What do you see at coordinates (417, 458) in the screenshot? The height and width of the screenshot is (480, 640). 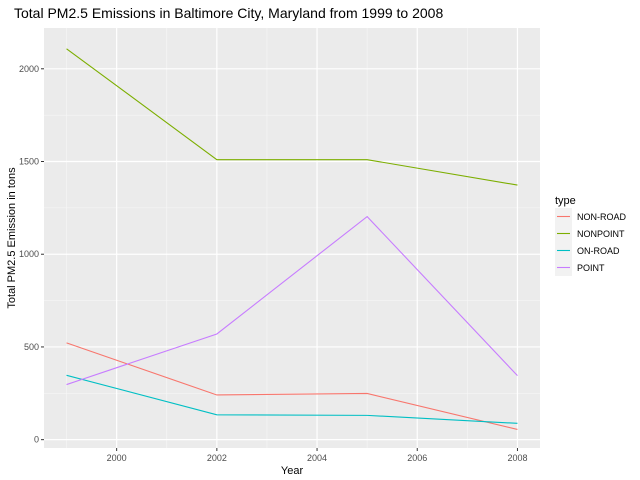 I see `x-tick-label: 2006` at bounding box center [417, 458].